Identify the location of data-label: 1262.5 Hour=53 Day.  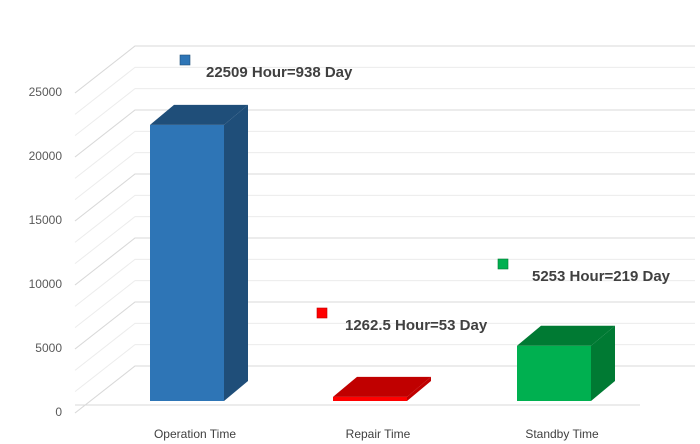
(416, 325).